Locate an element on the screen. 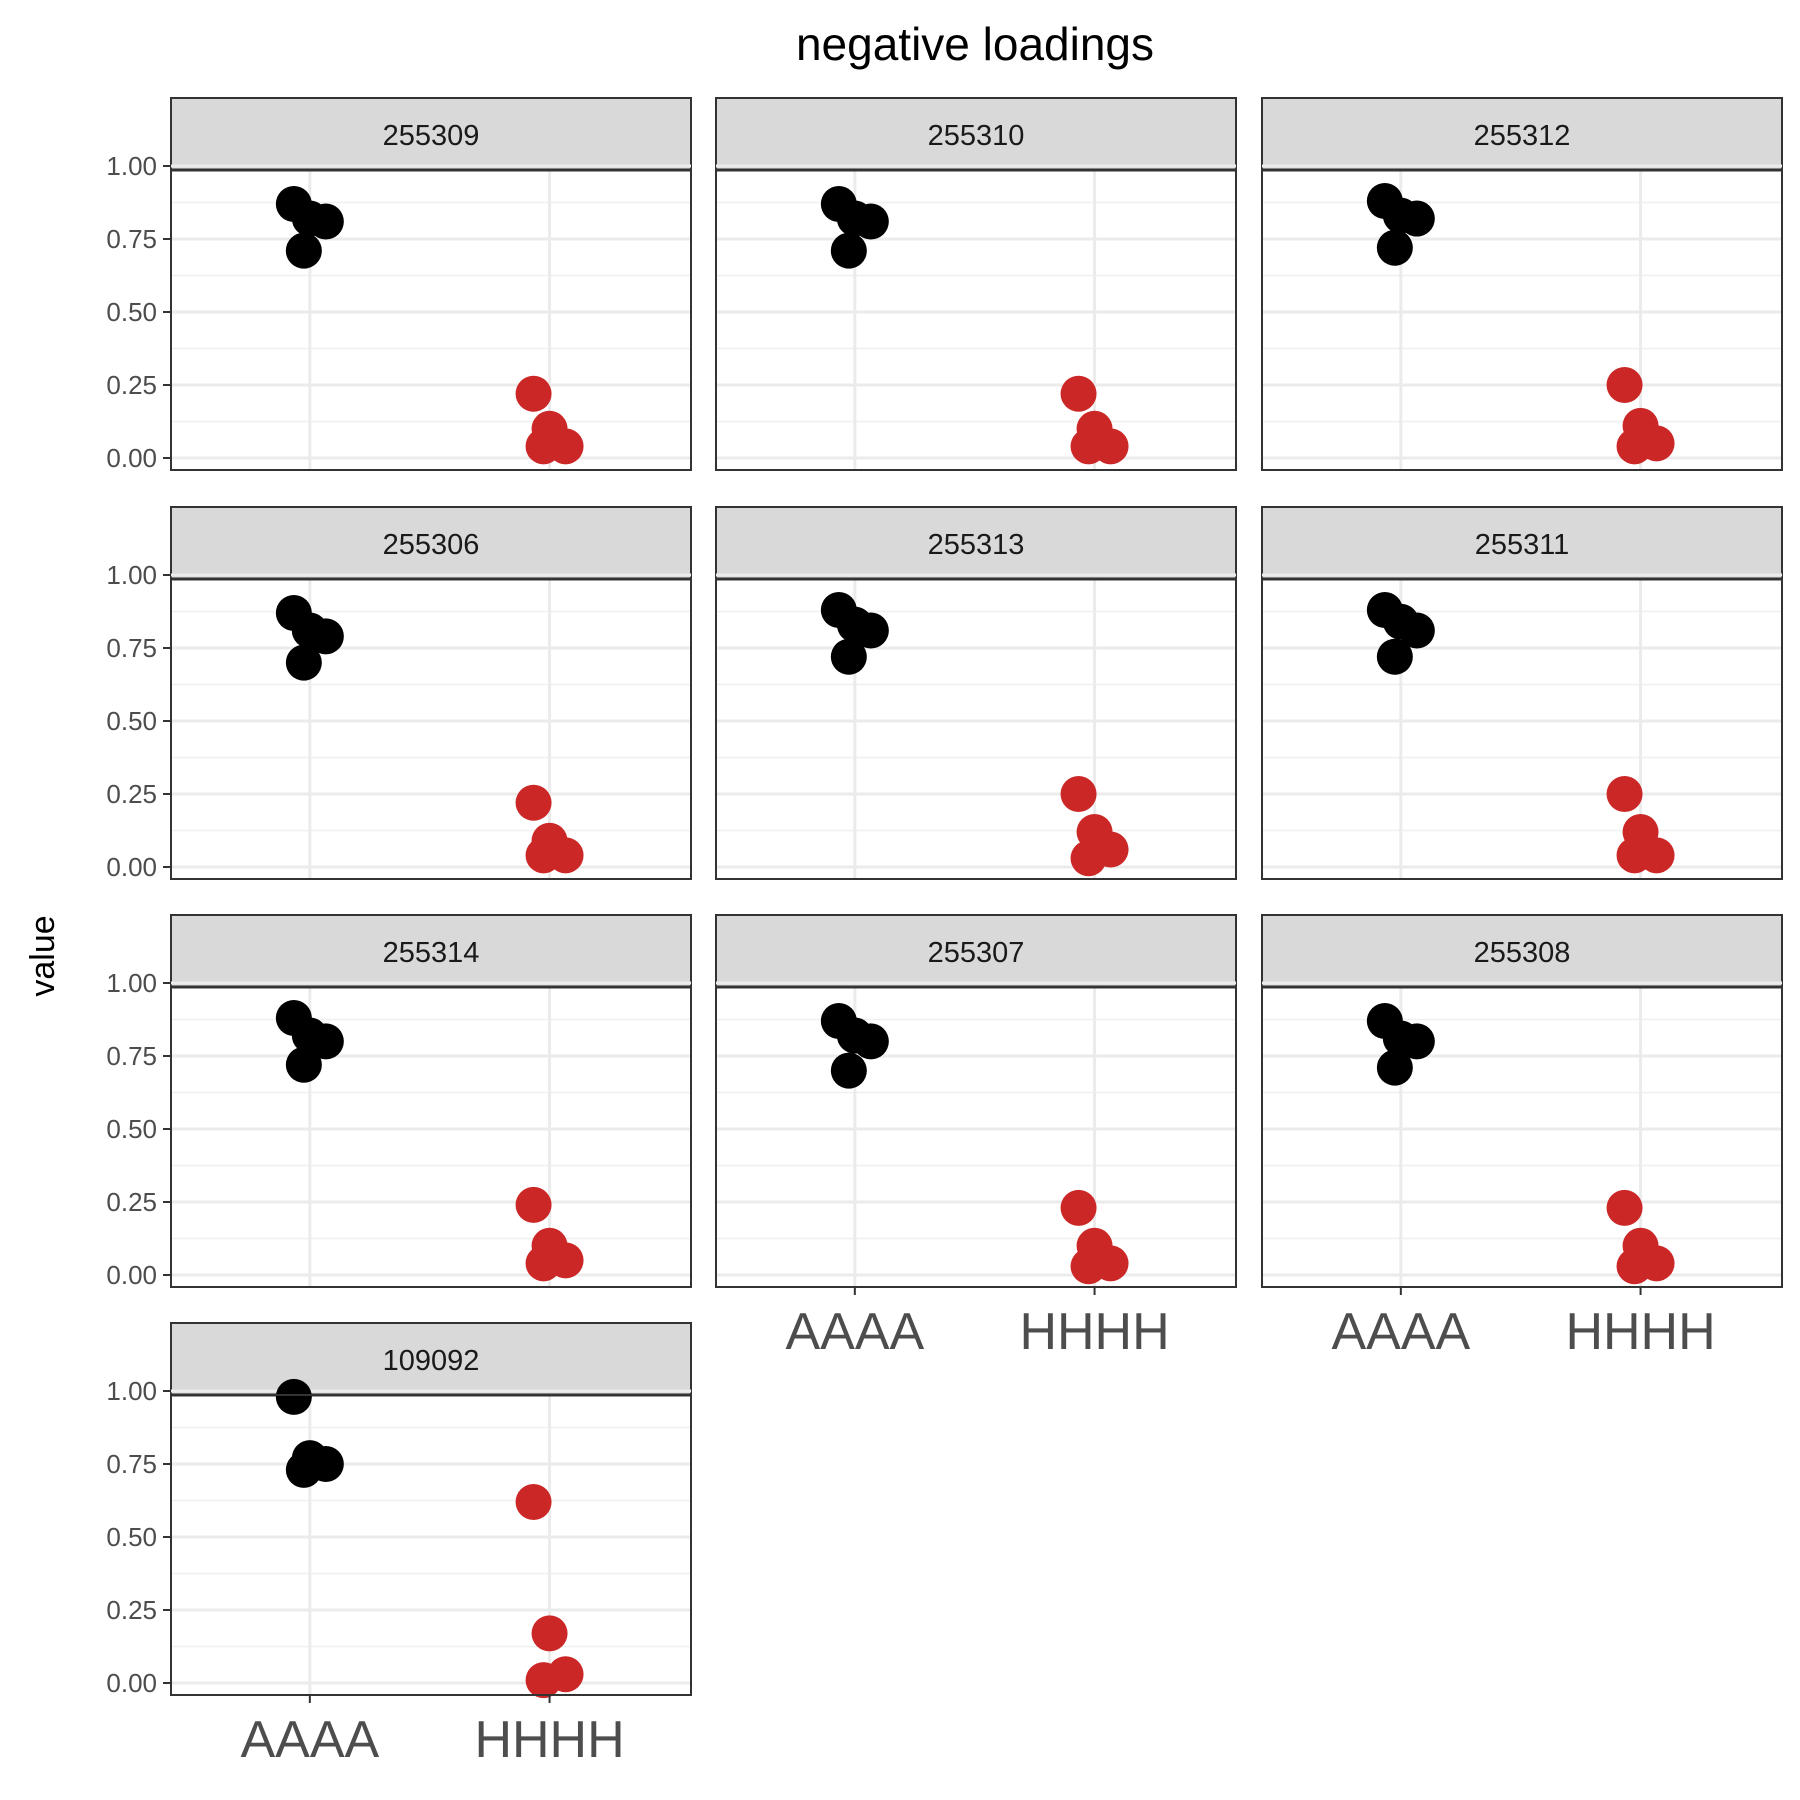 Image resolution: width=1800 pixels, height=1800 pixels. chart-title: negative loadings is located at coordinates (975, 44).